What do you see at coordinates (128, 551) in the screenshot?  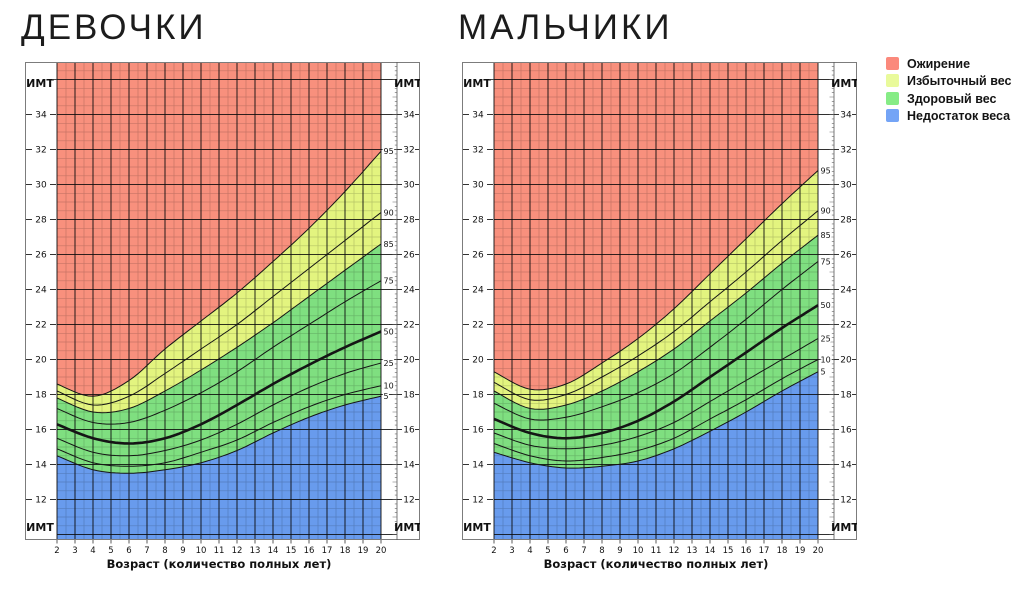 I see `svg-text: 6` at bounding box center [128, 551].